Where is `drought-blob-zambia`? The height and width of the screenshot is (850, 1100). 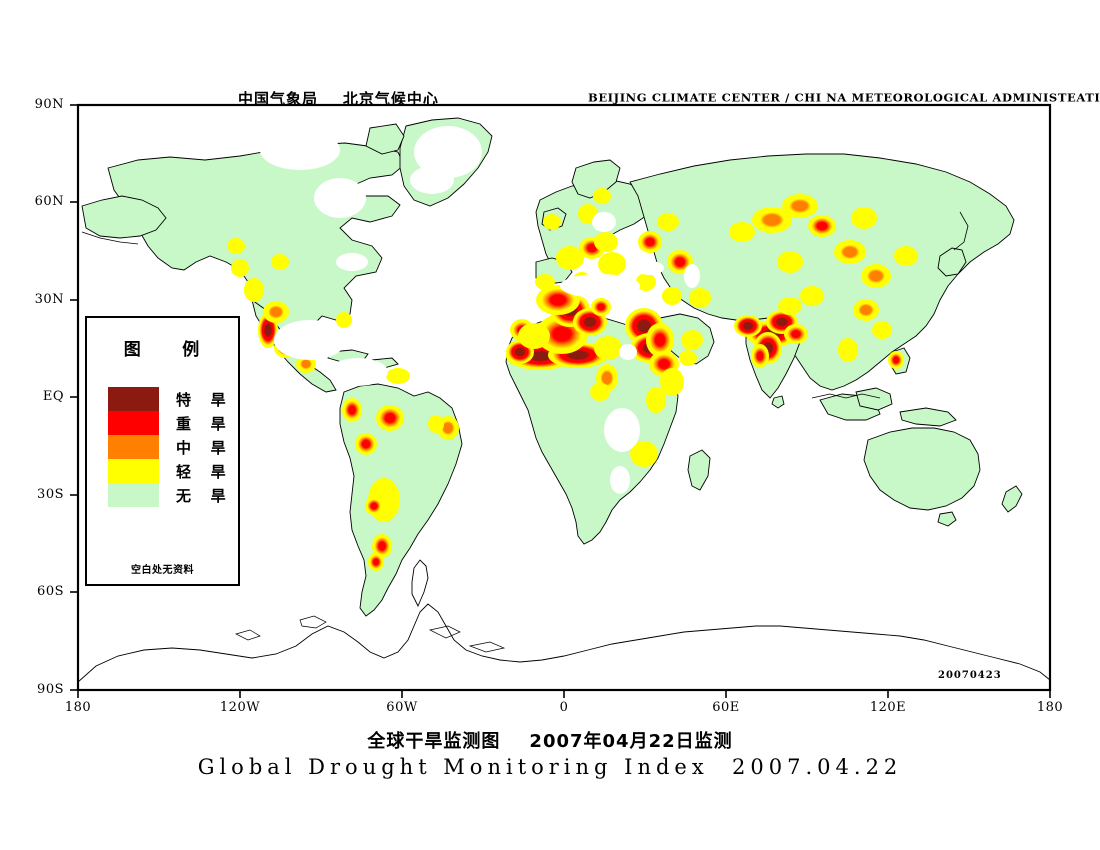 drought-blob-zambia is located at coordinates (644, 454).